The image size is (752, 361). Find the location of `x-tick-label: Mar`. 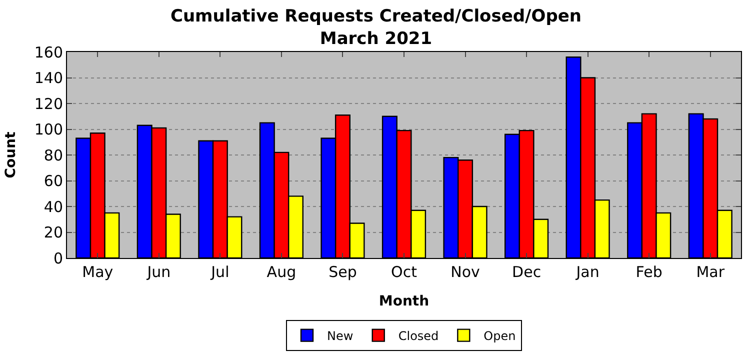

x-tick-label: Mar is located at coordinates (711, 272).